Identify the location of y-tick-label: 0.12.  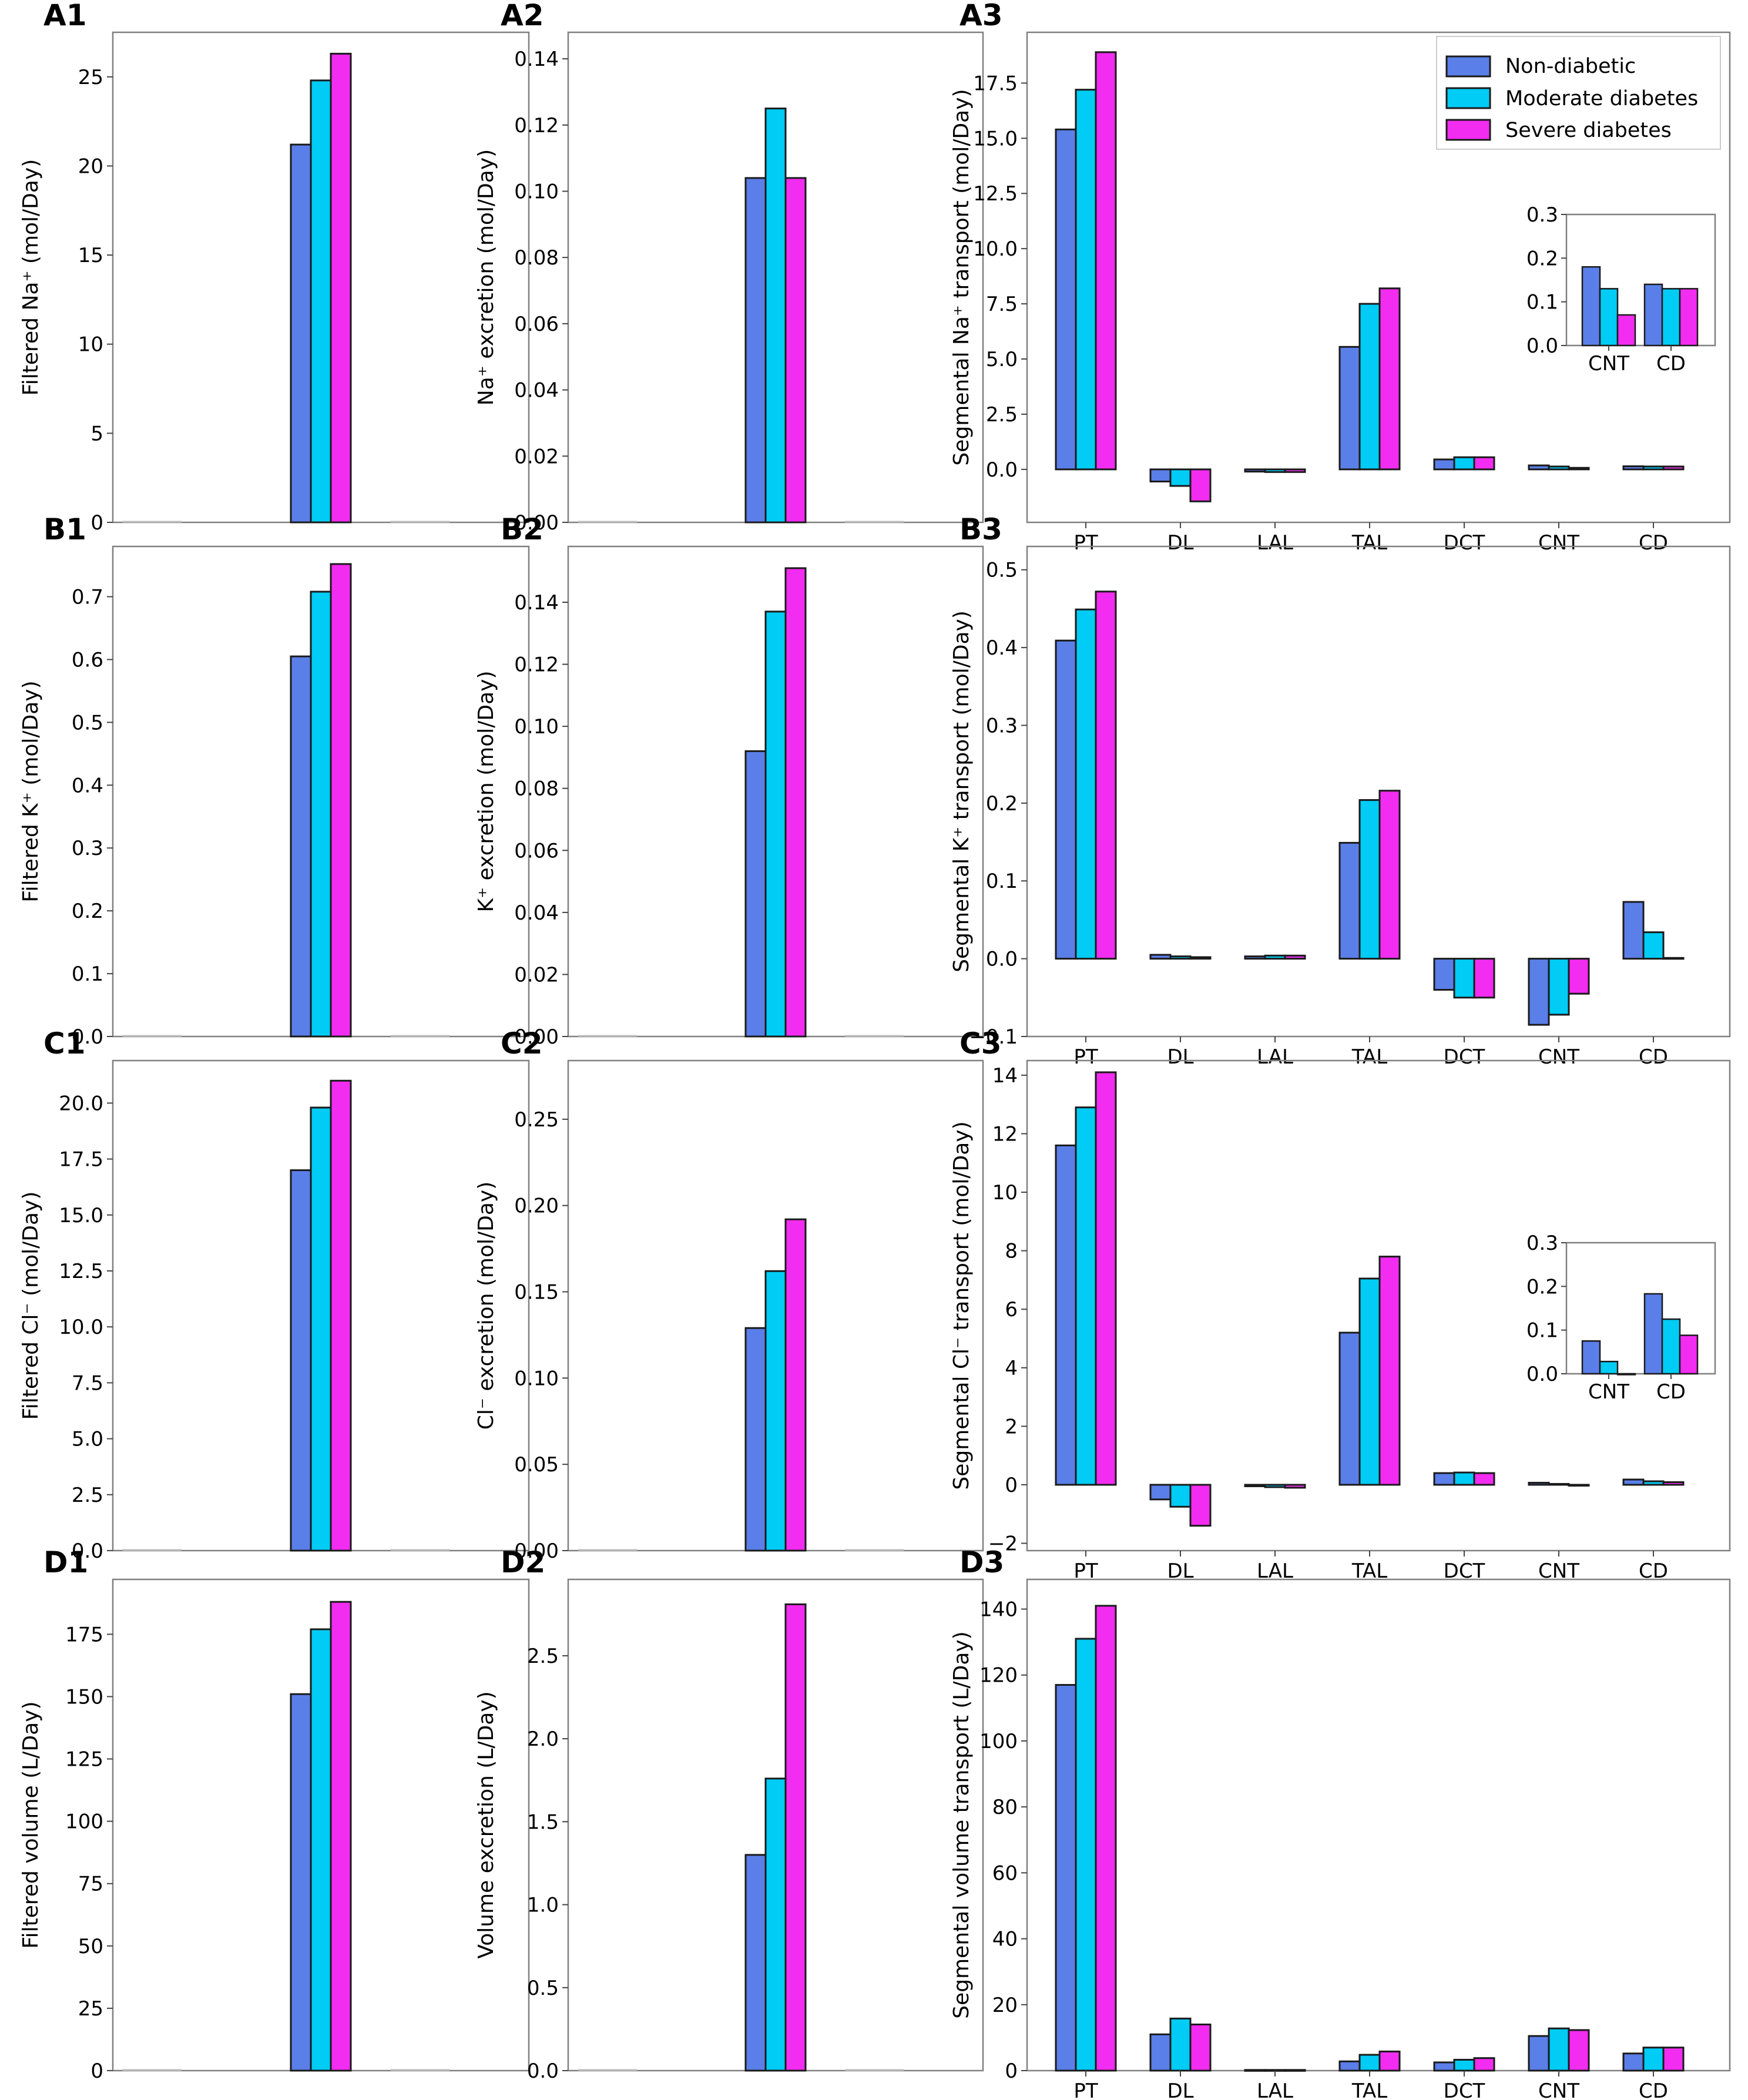
(536, 665).